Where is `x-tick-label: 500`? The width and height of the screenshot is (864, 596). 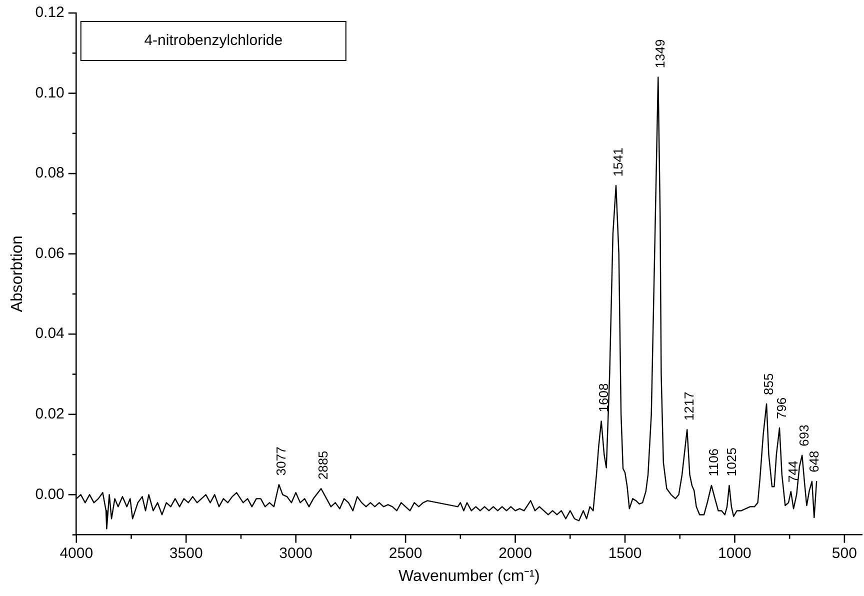 x-tick-label: 500 is located at coordinates (844, 553).